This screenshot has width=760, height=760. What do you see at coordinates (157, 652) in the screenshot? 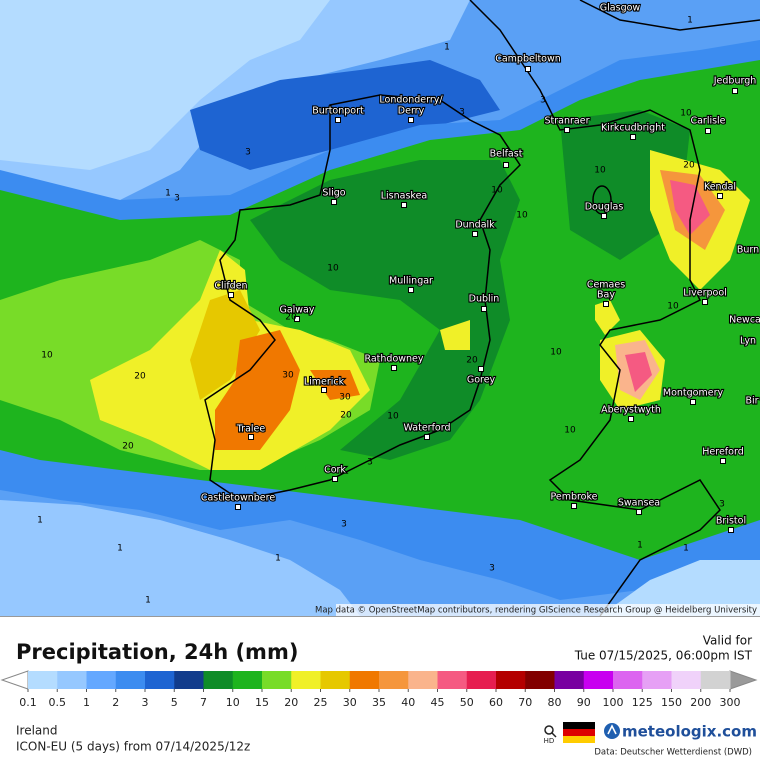
I see `title: Precipitation, 24h (mm)` at bounding box center [157, 652].